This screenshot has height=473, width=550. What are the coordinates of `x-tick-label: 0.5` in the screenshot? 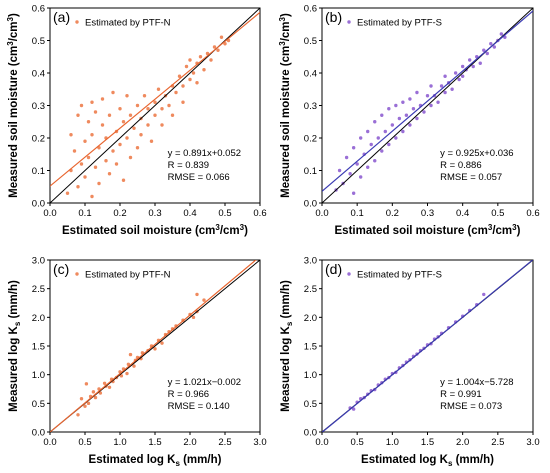 It's located at (357, 442).